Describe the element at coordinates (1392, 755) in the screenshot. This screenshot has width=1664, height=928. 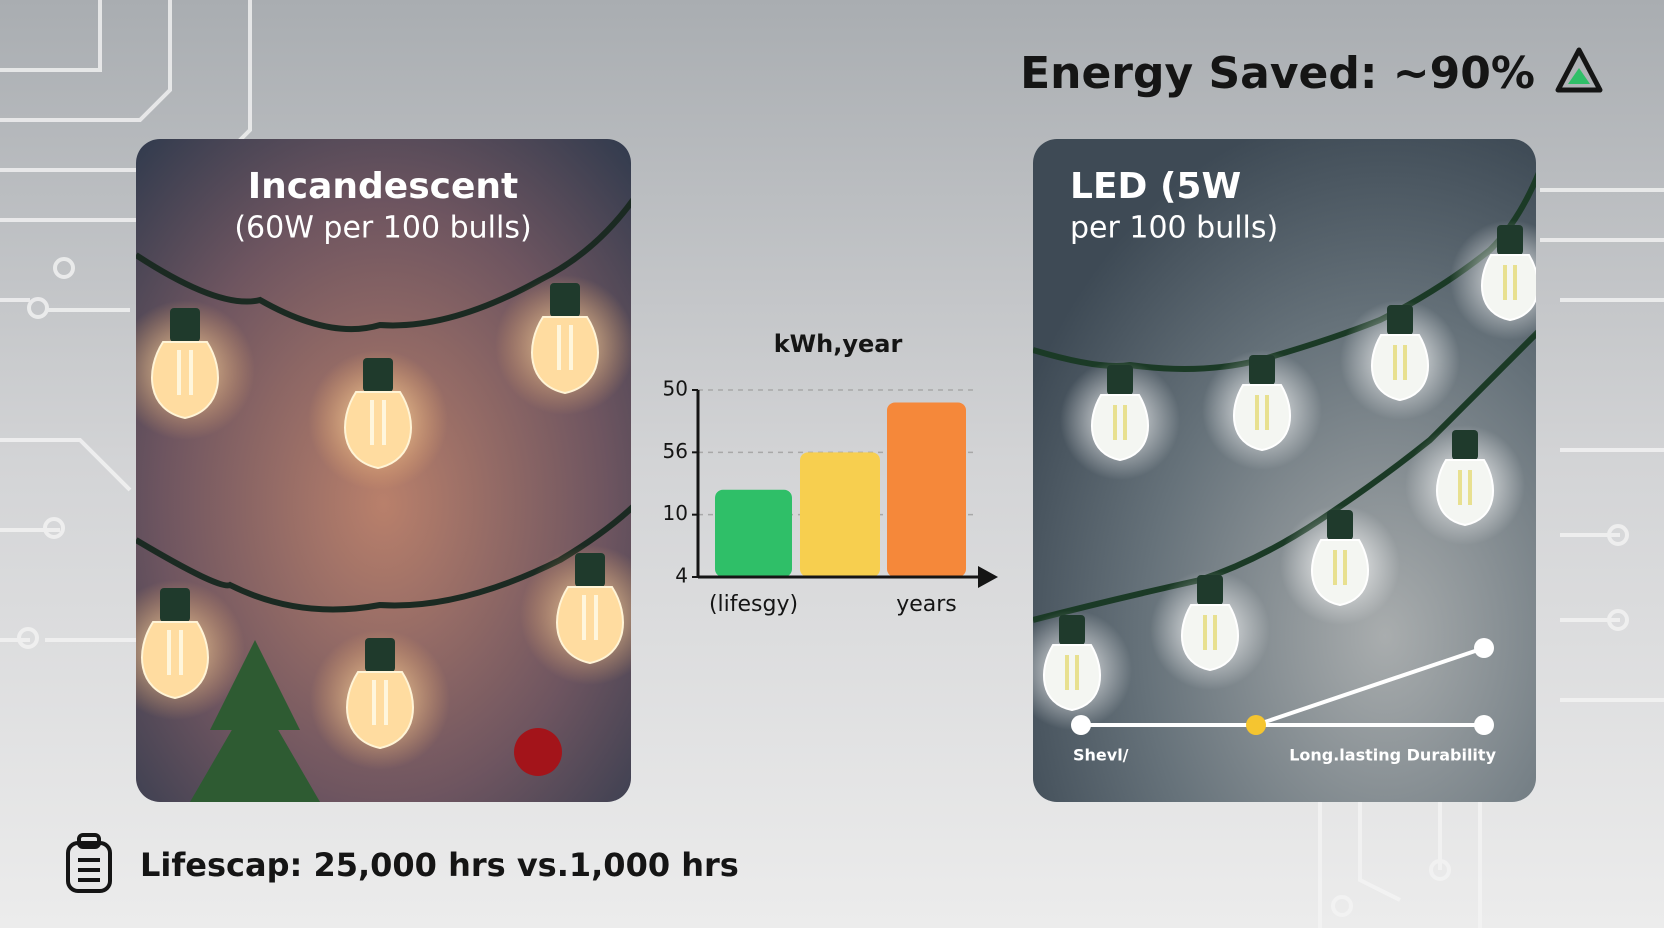
I see `slider-end-label: Long.lasting Durability` at that location.